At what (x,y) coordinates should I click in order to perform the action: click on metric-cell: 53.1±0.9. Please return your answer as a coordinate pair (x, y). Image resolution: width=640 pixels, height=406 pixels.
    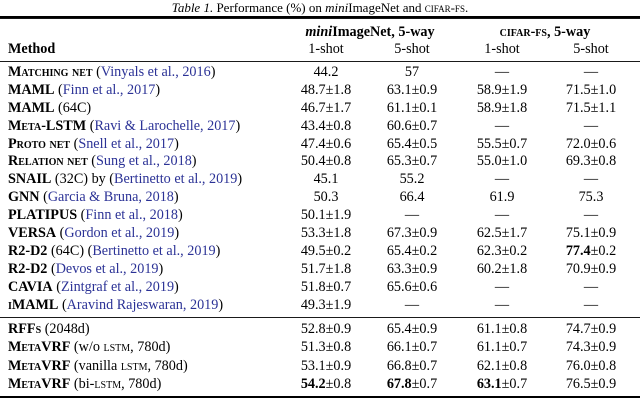
    Looking at the image, I should click on (326, 366).